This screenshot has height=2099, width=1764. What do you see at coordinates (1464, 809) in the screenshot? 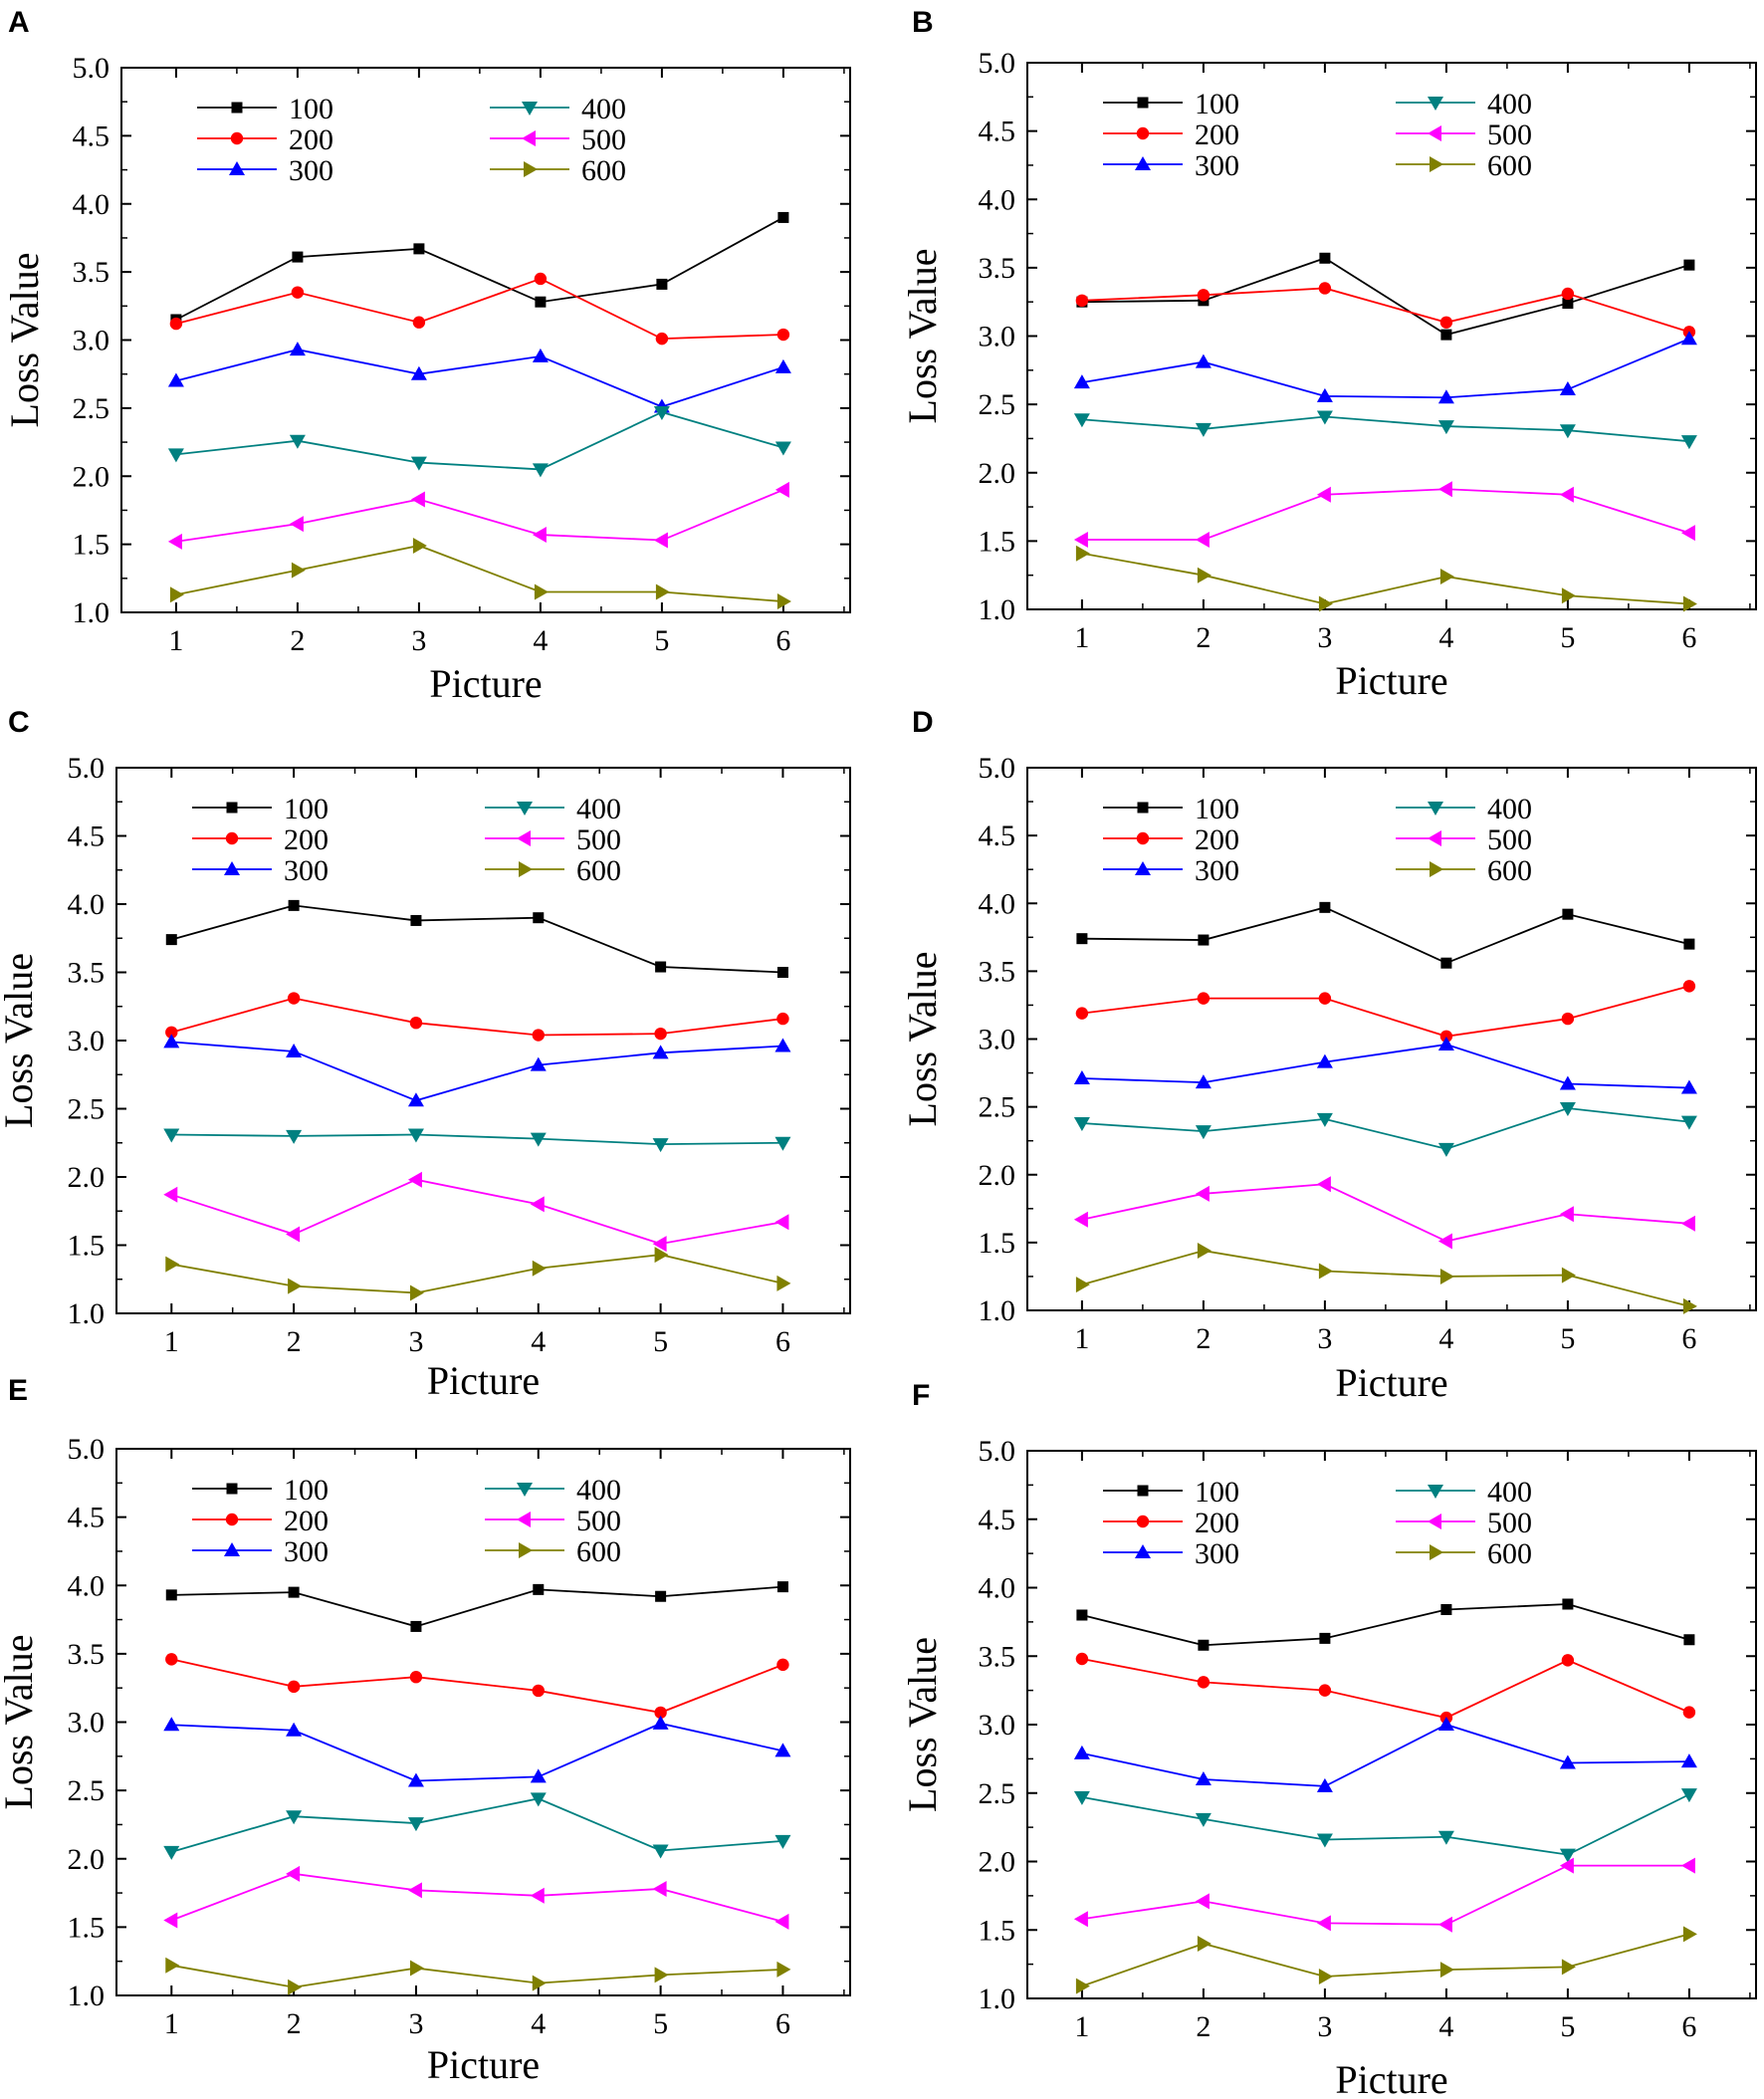
I see `legend-entry-400: 400` at bounding box center [1464, 809].